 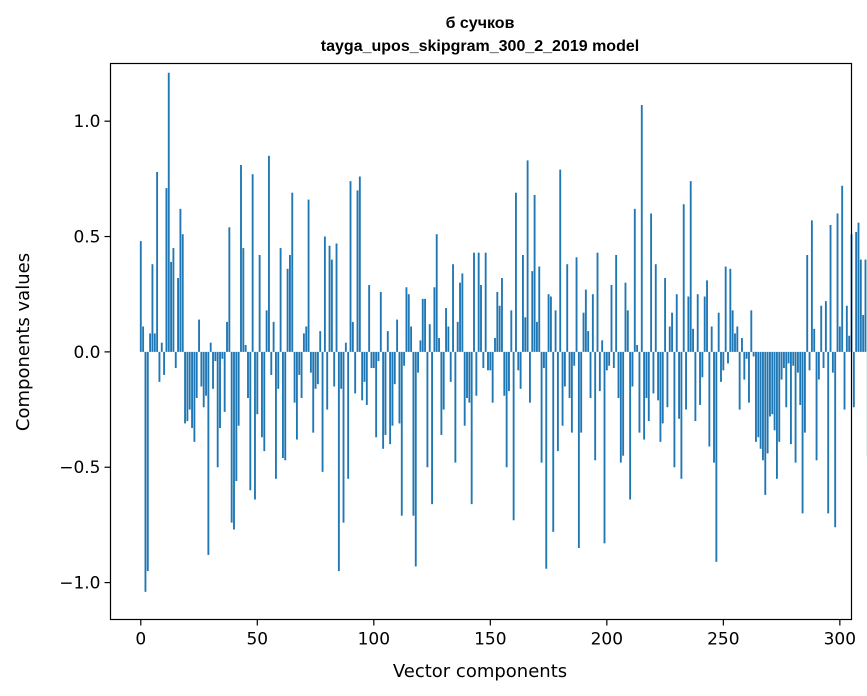 What do you see at coordinates (140, 640) in the screenshot?
I see `x-tick-label: 0` at bounding box center [140, 640].